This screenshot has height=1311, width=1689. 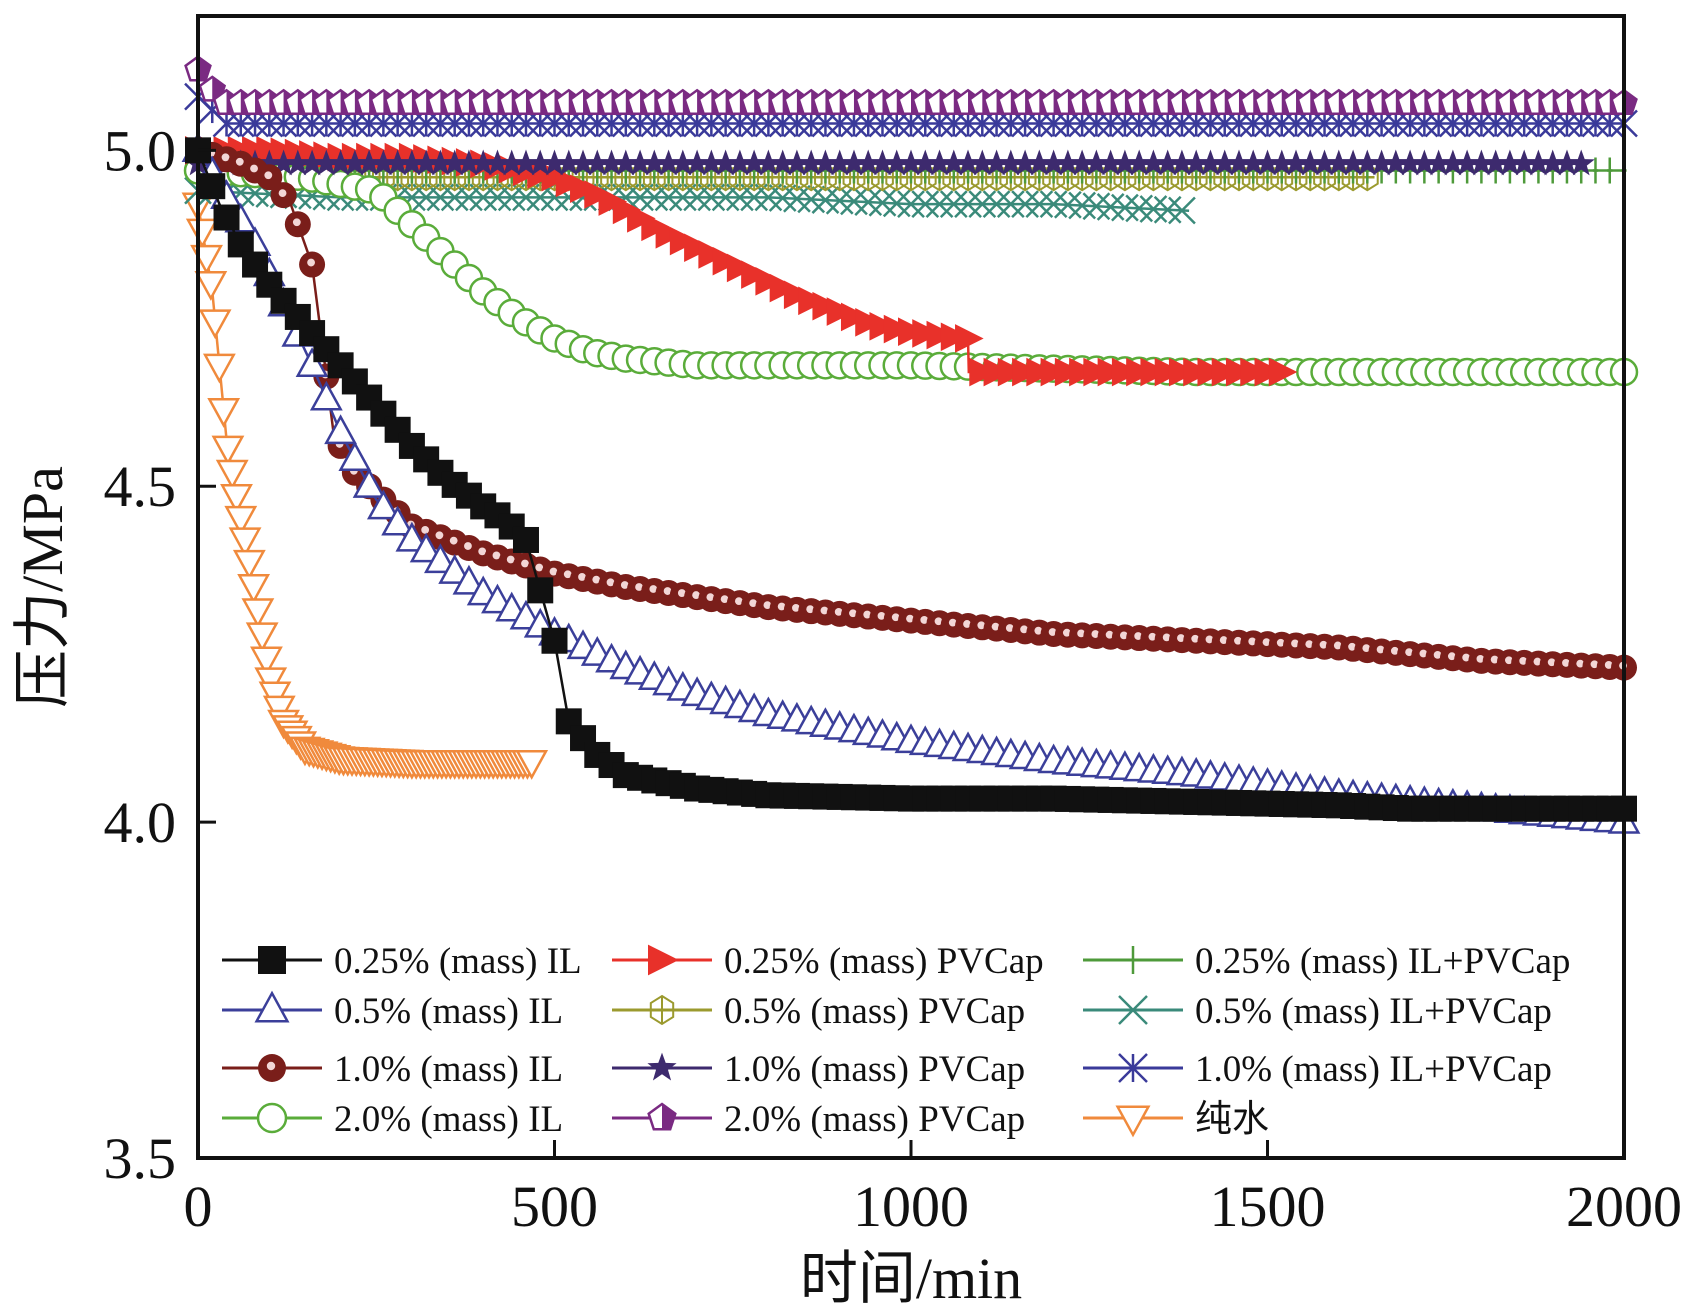 I want to click on legend-item: 1.0% (mass) IL, so click(x=392, y=1069).